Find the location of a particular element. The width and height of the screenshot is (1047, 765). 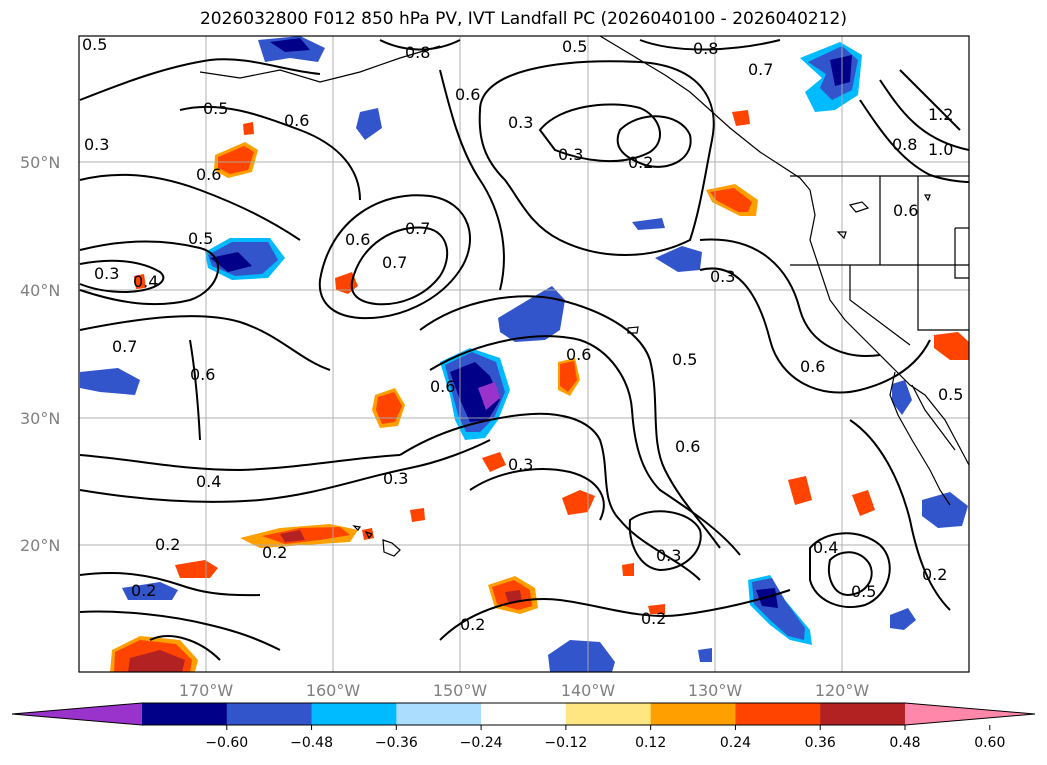

negative-anomaly-far-se is located at coordinates (945, 510).